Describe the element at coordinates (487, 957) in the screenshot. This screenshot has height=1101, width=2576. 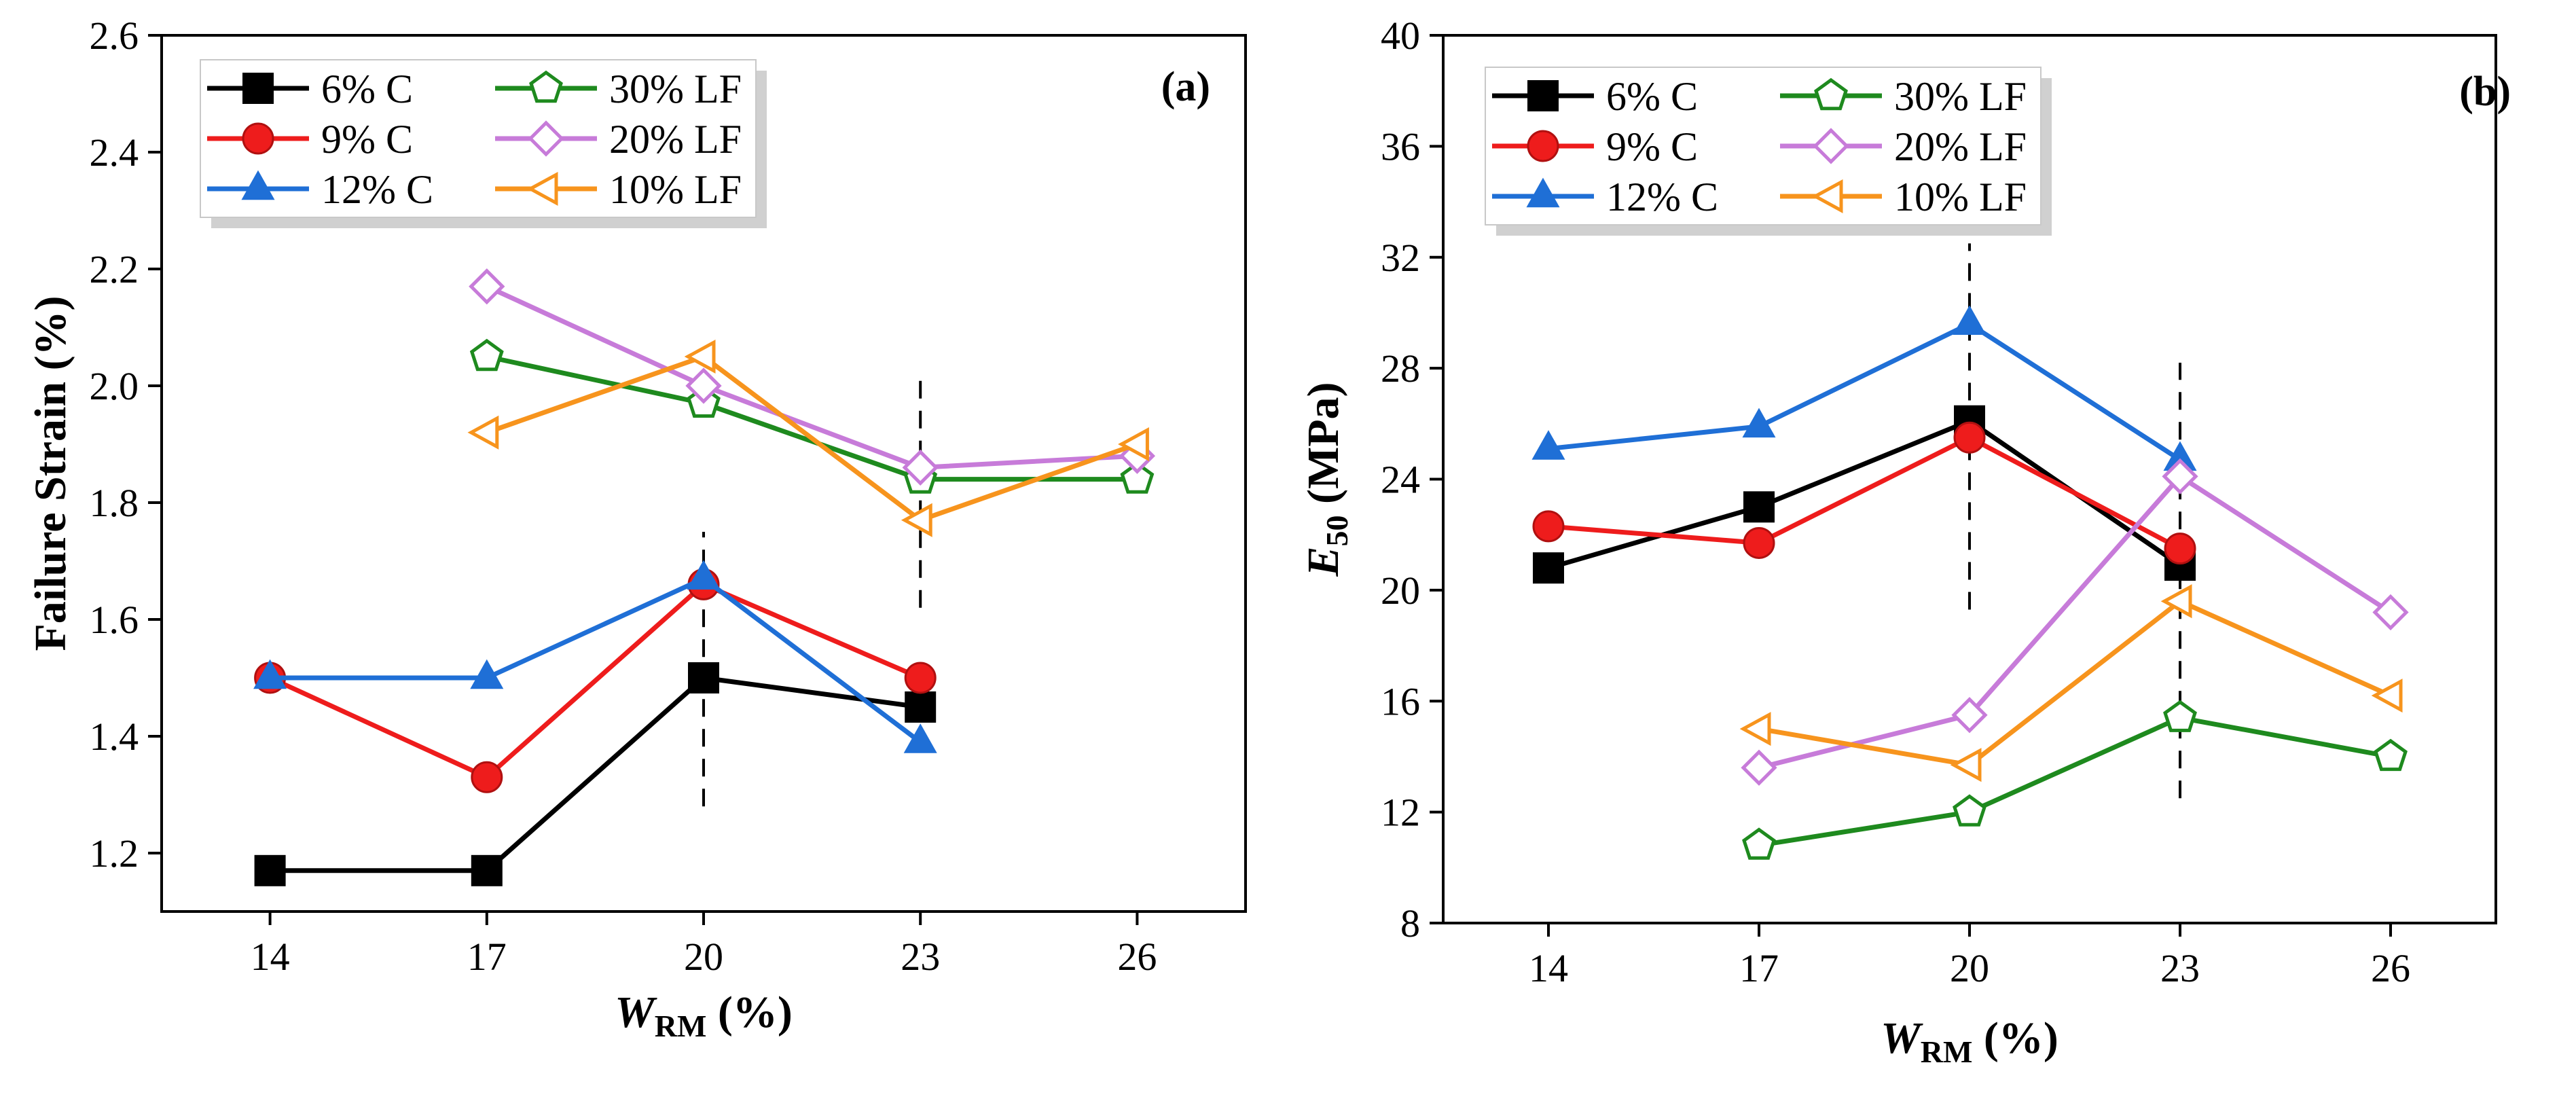
I see `x-tick-label: 17` at that location.